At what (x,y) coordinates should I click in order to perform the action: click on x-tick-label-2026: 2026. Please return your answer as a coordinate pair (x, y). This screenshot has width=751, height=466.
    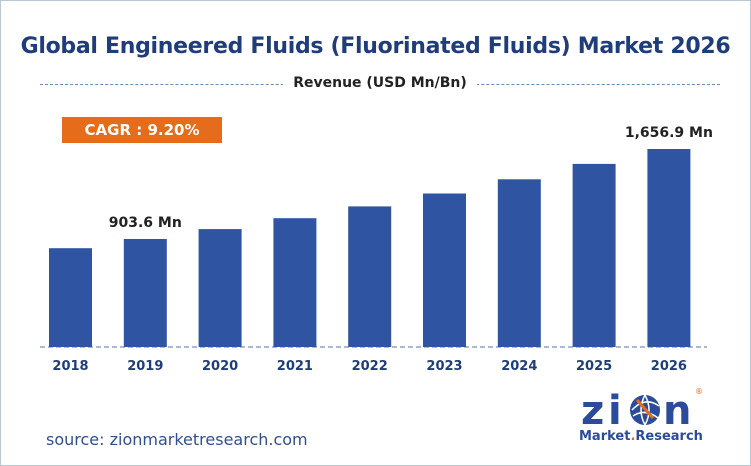
    Looking at the image, I should click on (669, 366).